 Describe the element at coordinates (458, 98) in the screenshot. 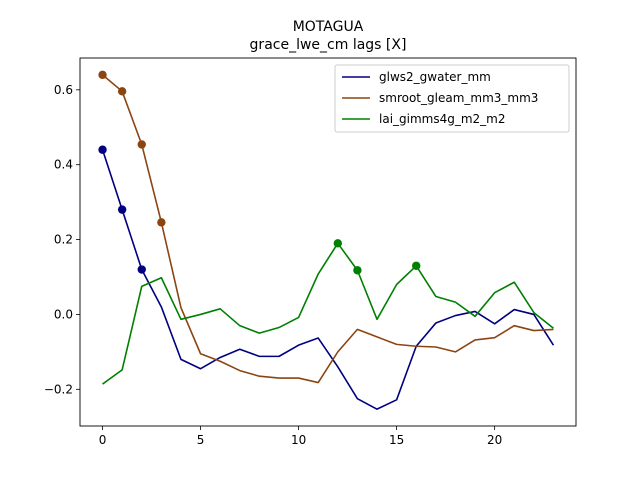

I see `legend-label-smroot_gleam_mm3_mm3: smroot_gleam_mm3_mm3` at that location.